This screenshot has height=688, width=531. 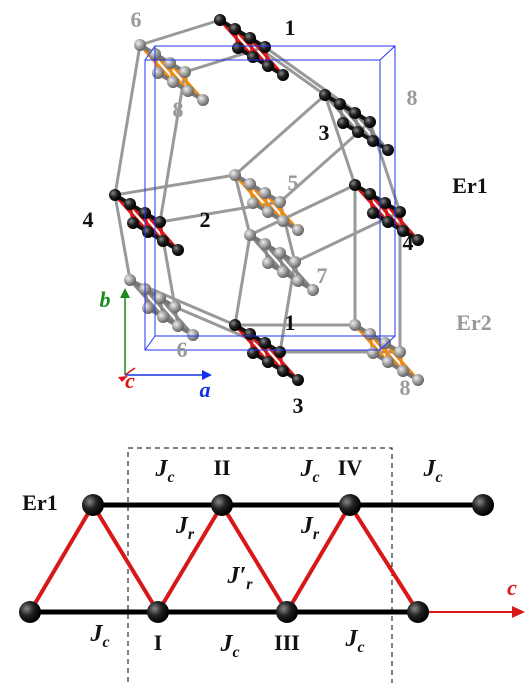 I want to click on atom-label: 7, so click(x=322, y=275).